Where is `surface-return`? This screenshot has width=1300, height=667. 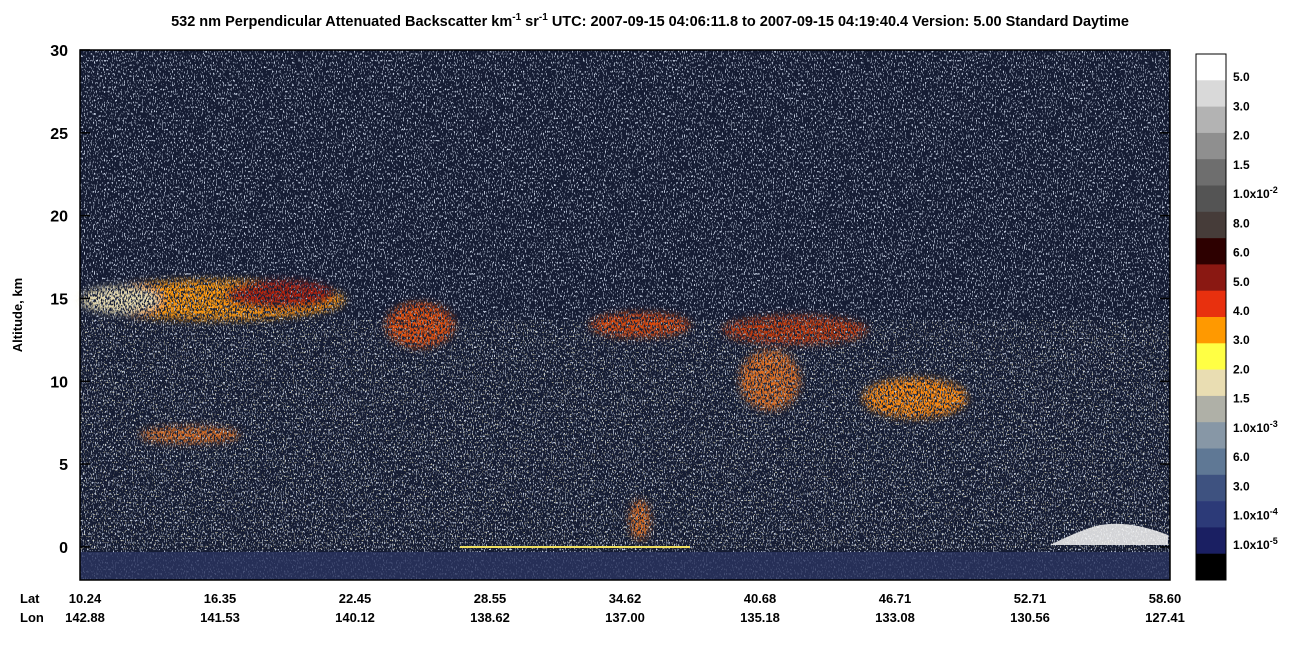 surface-return is located at coordinates (1109, 534).